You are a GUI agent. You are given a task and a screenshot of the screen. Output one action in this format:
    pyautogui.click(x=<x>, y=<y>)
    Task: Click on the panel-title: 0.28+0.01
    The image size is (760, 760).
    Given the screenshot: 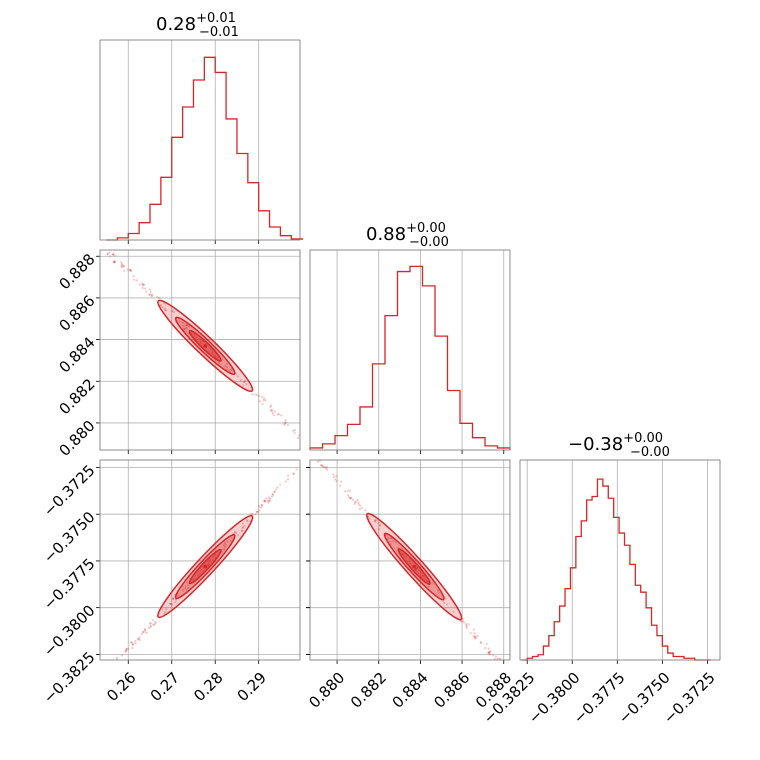 What is the action you would take?
    pyautogui.click(x=196, y=23)
    